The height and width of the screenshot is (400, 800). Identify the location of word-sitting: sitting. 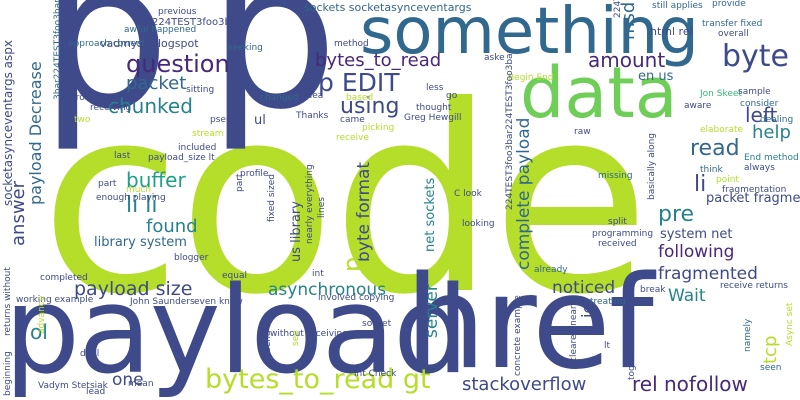
(200, 90).